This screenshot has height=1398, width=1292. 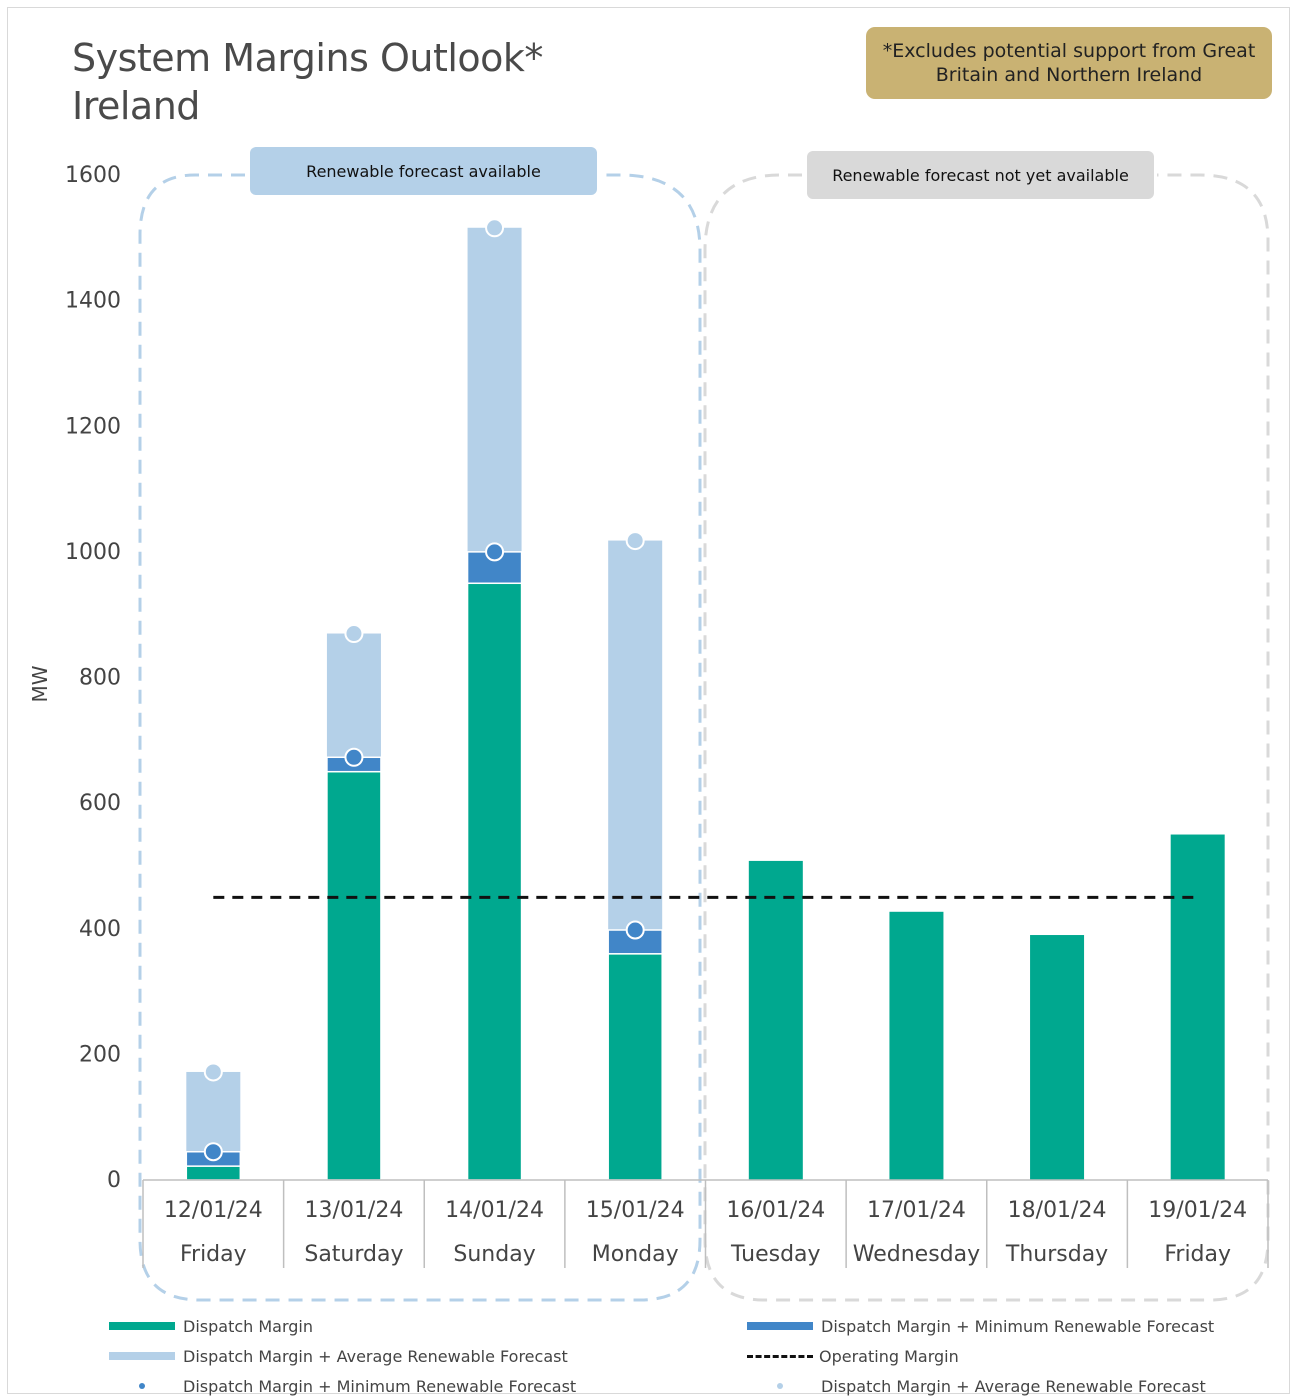 What do you see at coordinates (353, 1254) in the screenshot?
I see `x-tick-label-day: Saturday` at bounding box center [353, 1254].